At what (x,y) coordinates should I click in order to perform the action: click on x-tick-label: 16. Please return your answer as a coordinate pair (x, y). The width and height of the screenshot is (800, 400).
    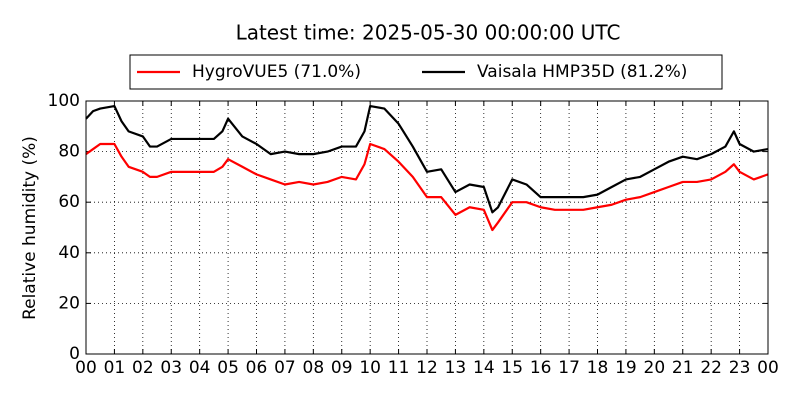
    Looking at the image, I should click on (541, 368).